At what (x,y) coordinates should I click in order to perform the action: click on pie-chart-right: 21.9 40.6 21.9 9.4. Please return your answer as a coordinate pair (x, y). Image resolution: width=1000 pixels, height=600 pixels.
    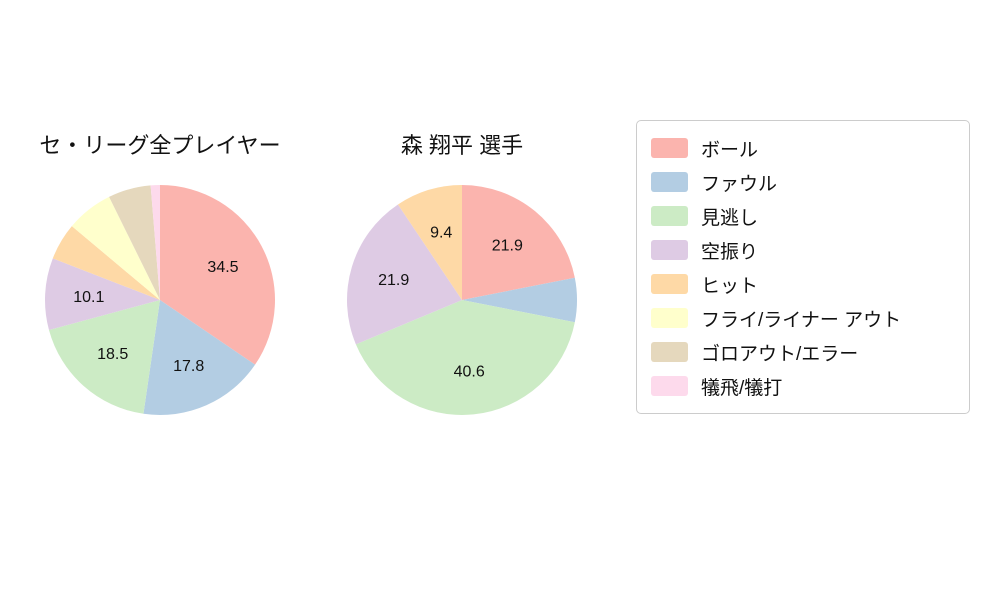
    Looking at the image, I should click on (462, 300).